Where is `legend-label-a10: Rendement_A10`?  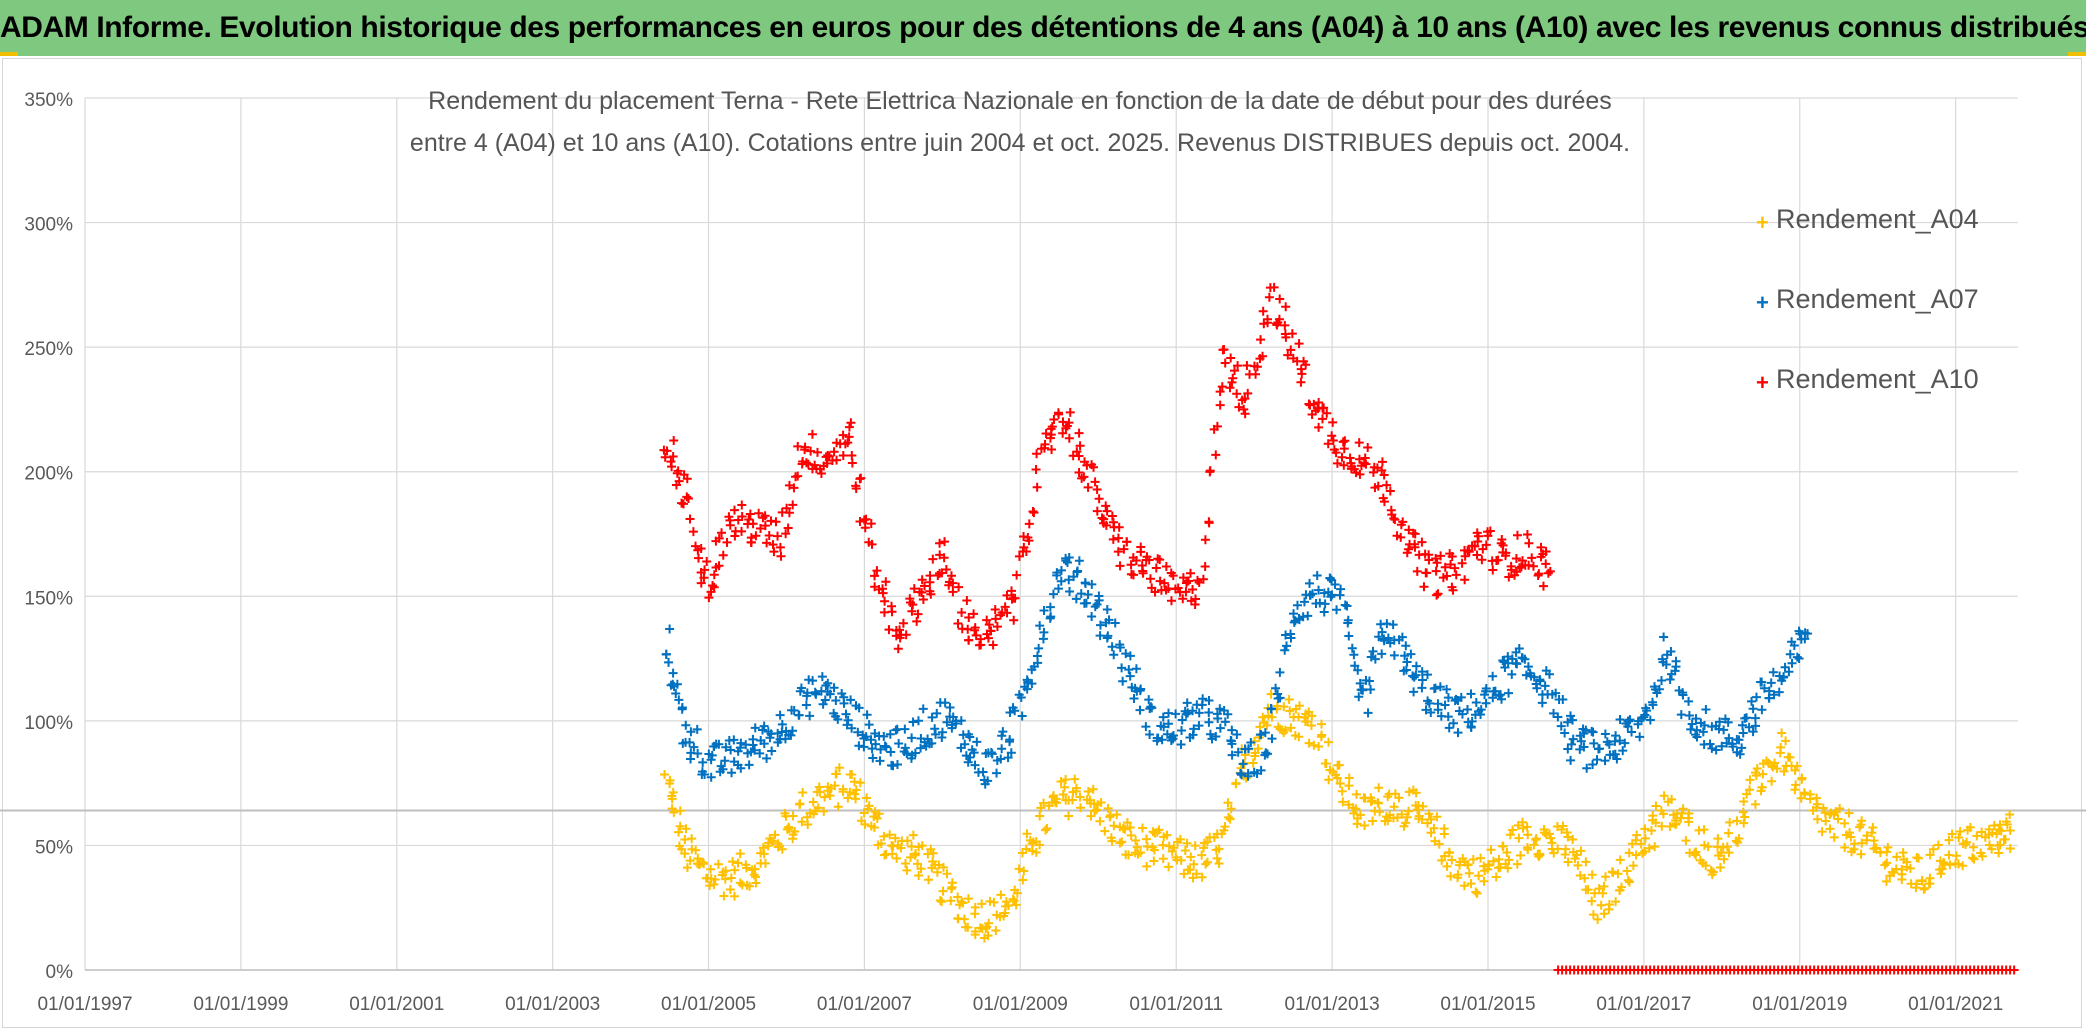
legend-label-a10: Rendement_A10 is located at coordinates (1877, 379).